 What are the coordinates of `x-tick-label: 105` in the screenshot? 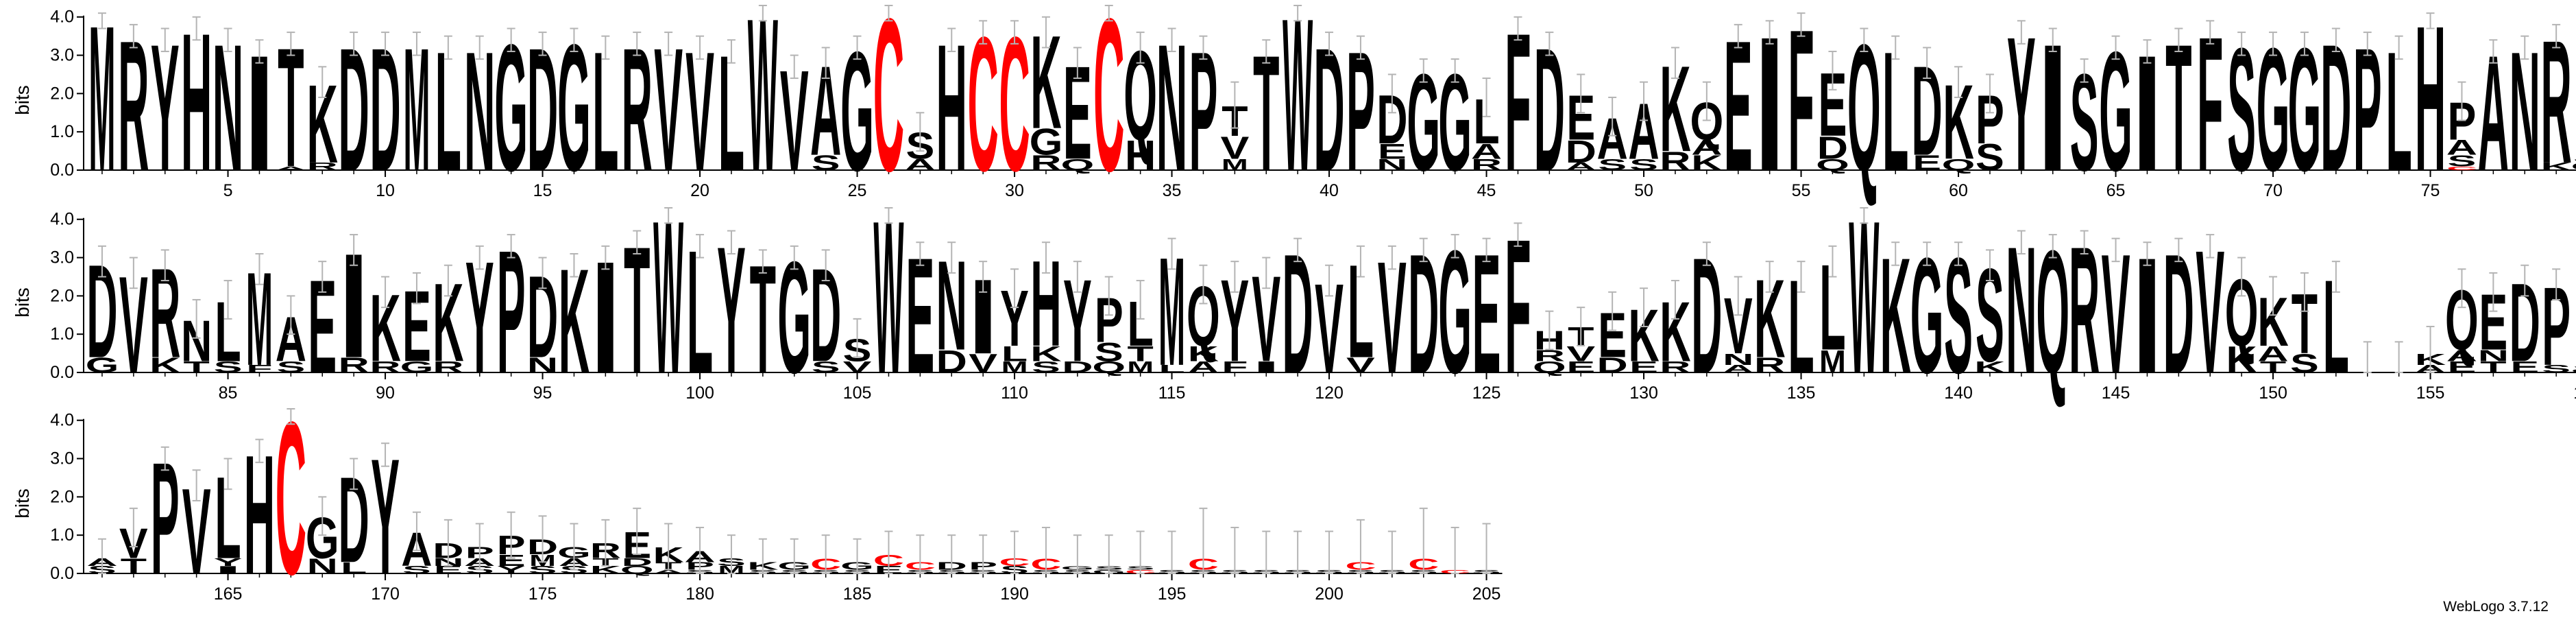 It's located at (857, 393).